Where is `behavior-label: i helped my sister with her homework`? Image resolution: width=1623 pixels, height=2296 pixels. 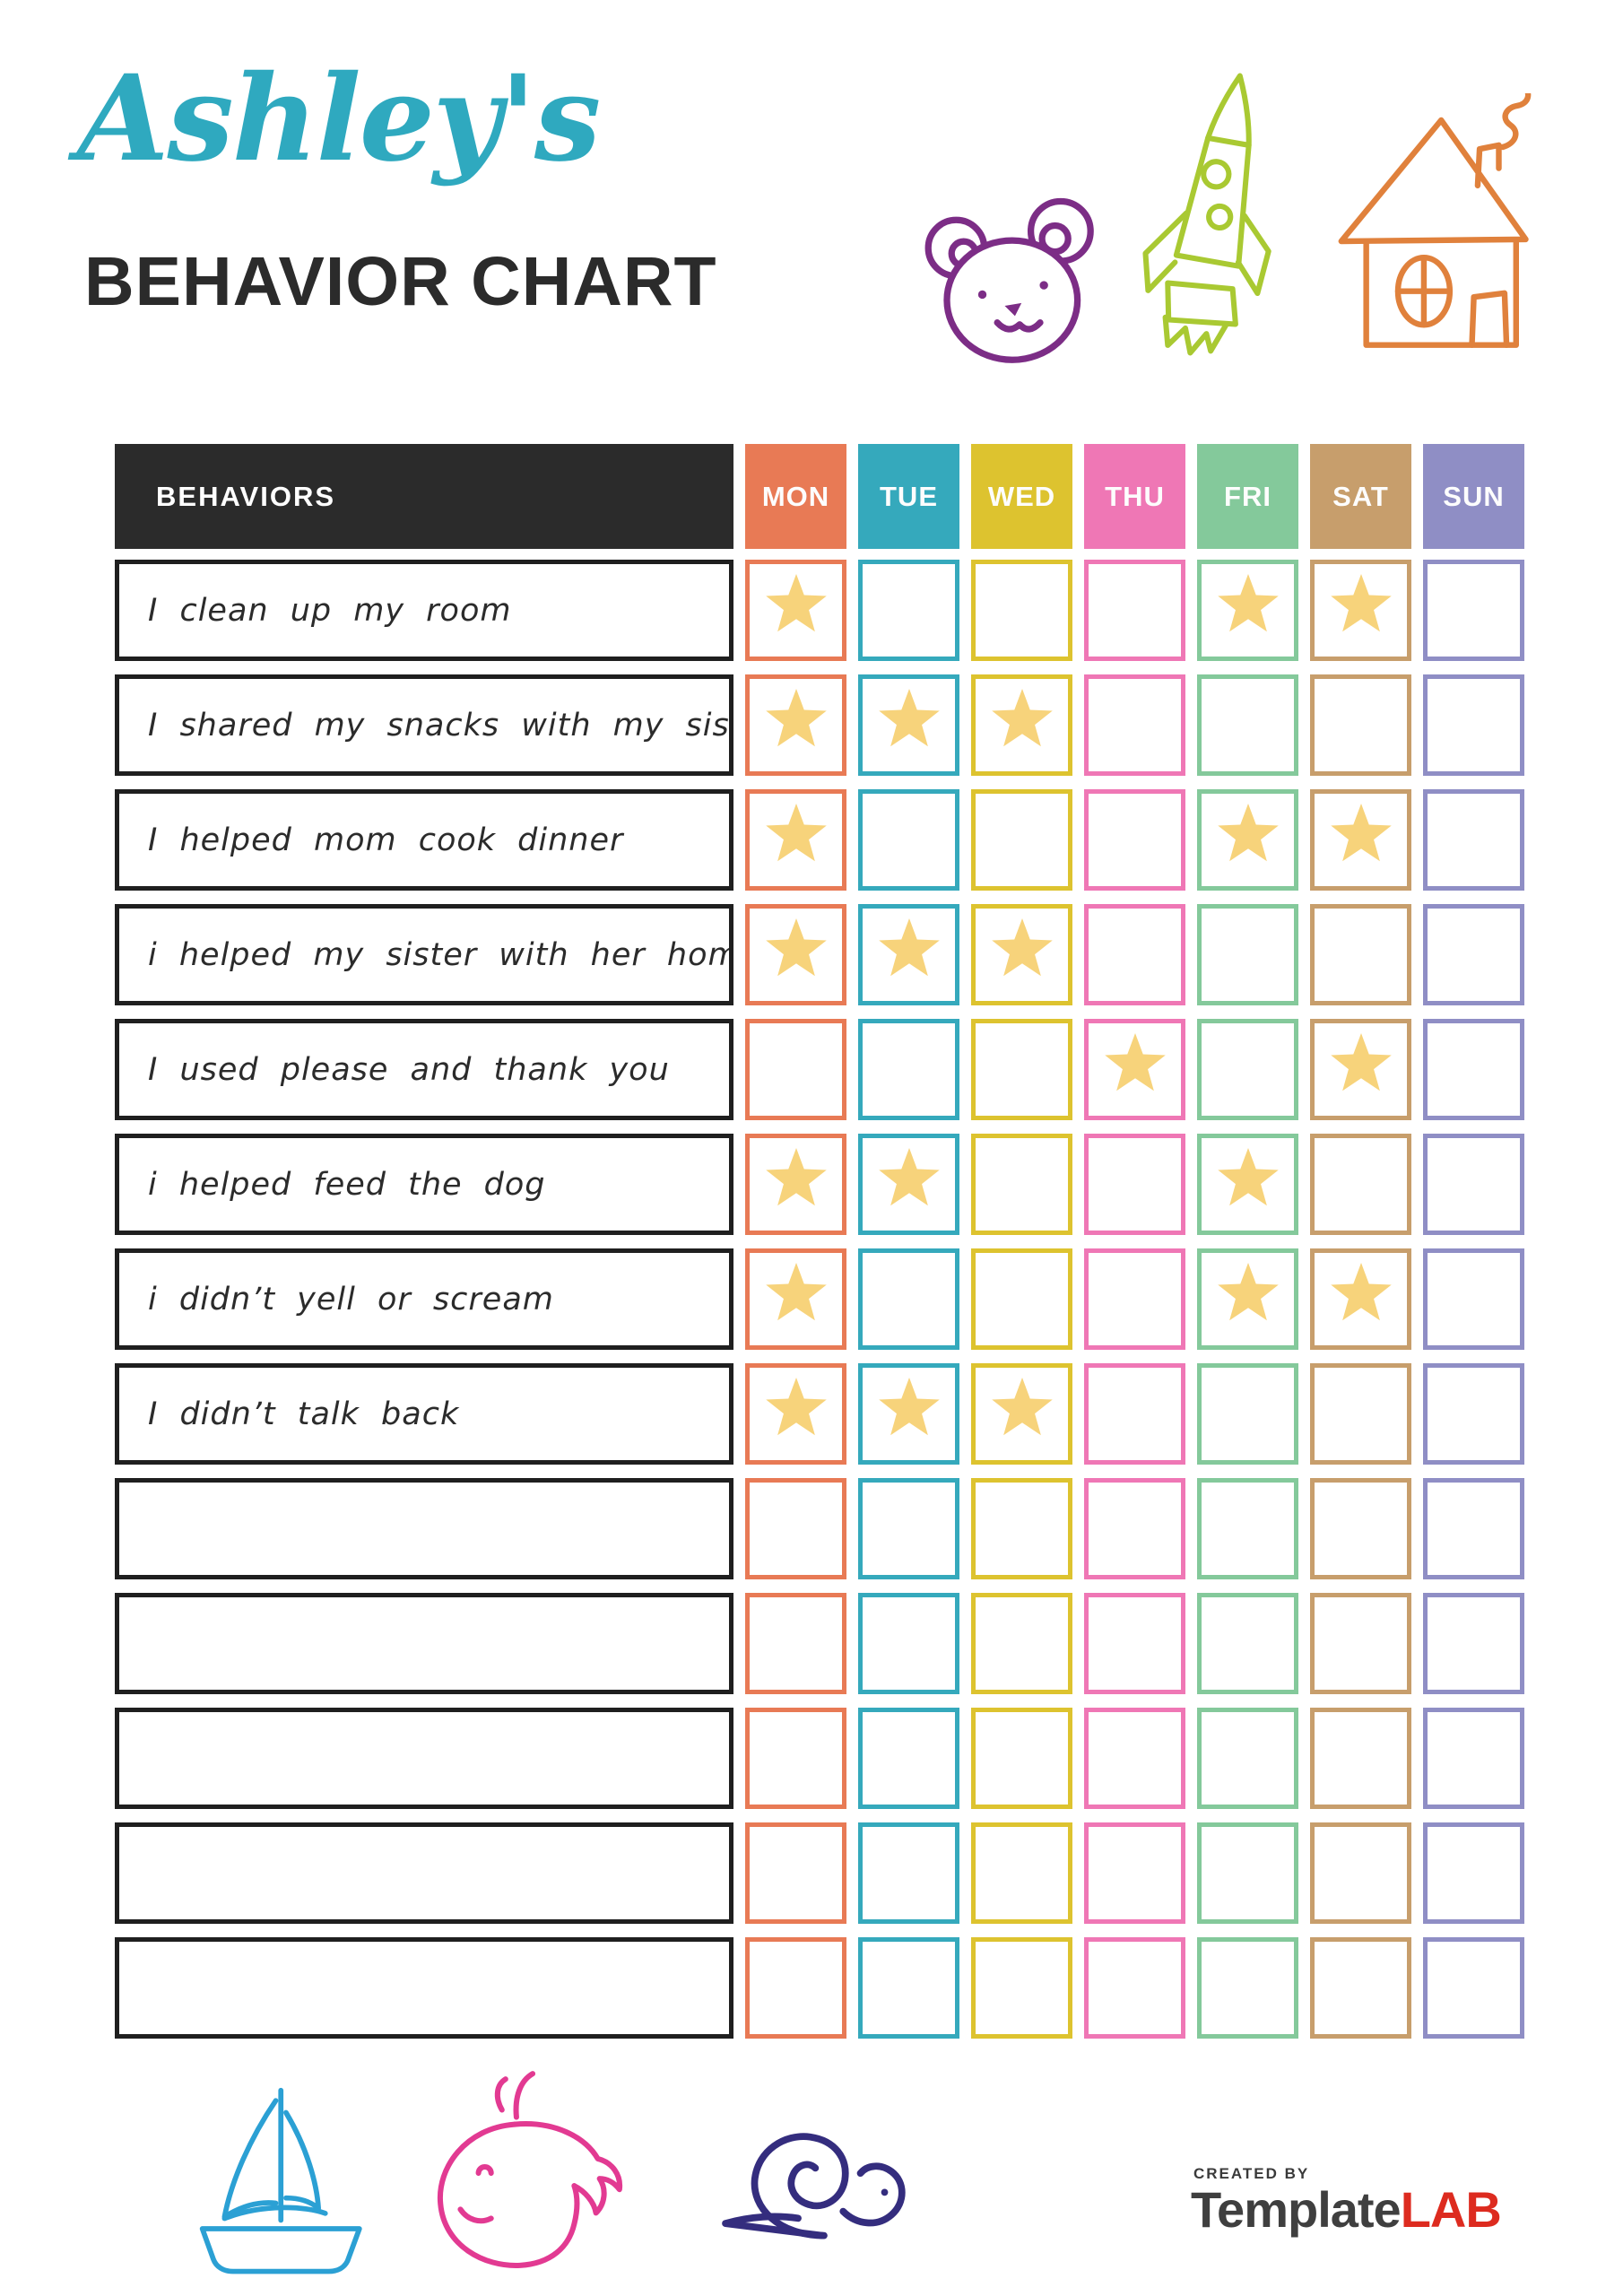
behavior-label: i helped my sister with her homework is located at coordinates (424, 954).